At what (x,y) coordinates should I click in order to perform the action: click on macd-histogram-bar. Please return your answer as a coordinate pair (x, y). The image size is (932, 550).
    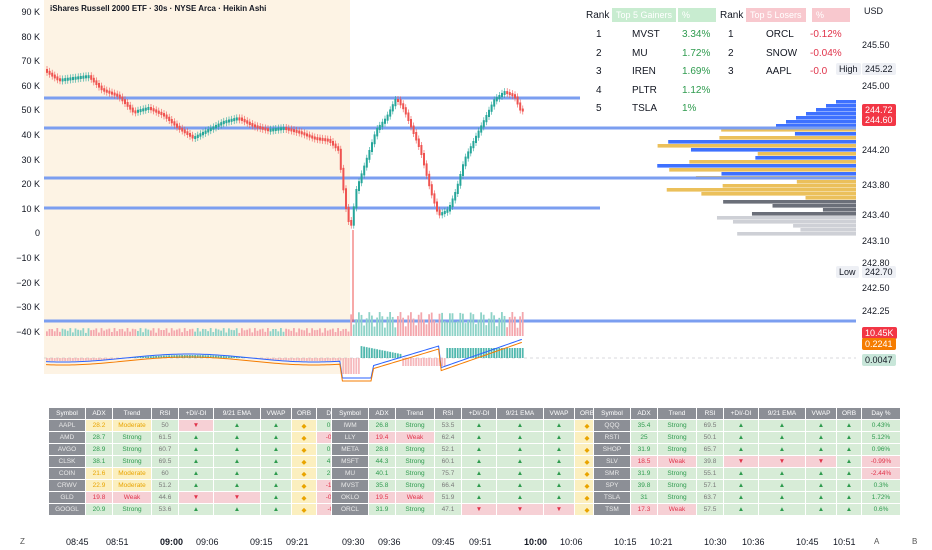
    Looking at the image, I should click on (83, 359).